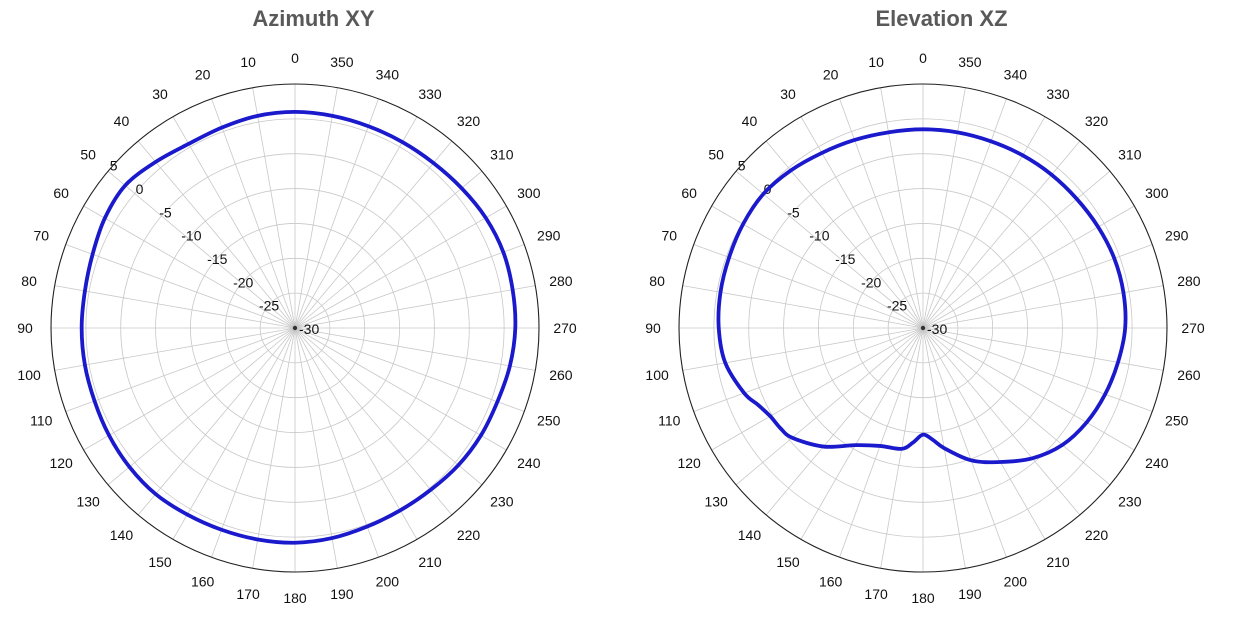  What do you see at coordinates (941, 18) in the screenshot?
I see `chart-title: Elevation XZ` at bounding box center [941, 18].